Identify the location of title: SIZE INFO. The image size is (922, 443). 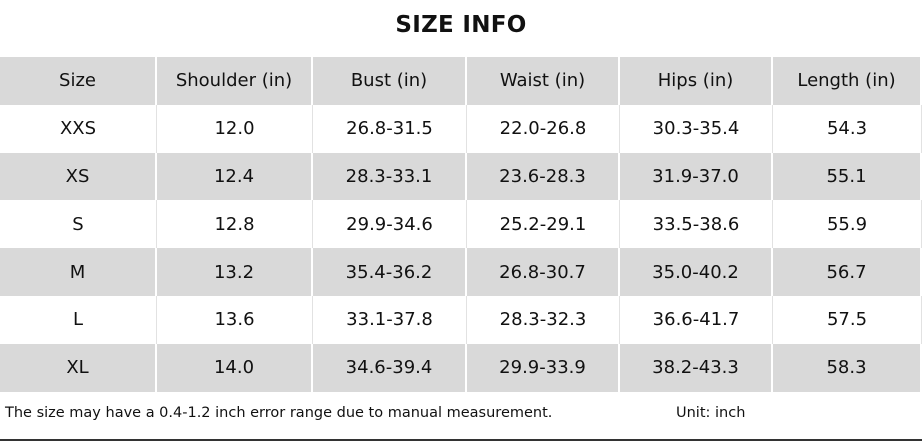
(461, 25).